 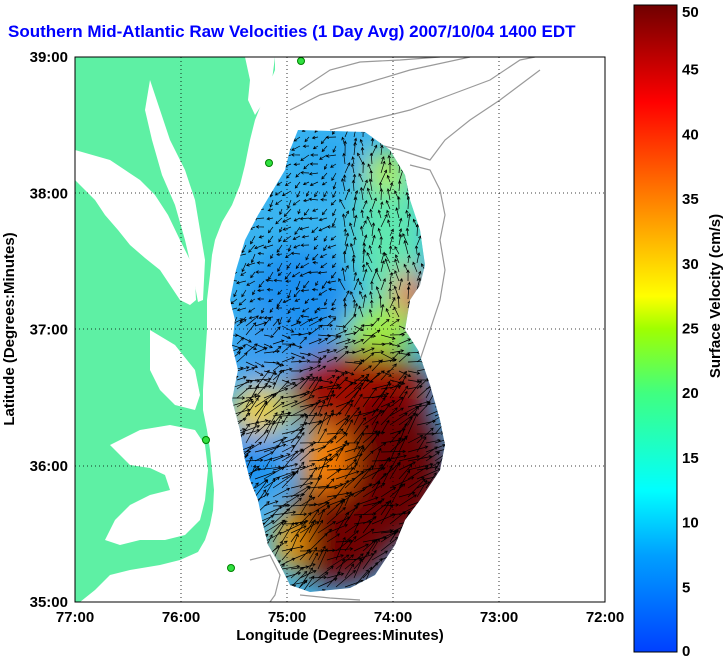 I want to click on y-tick-label: 35:00, so click(x=49, y=602).